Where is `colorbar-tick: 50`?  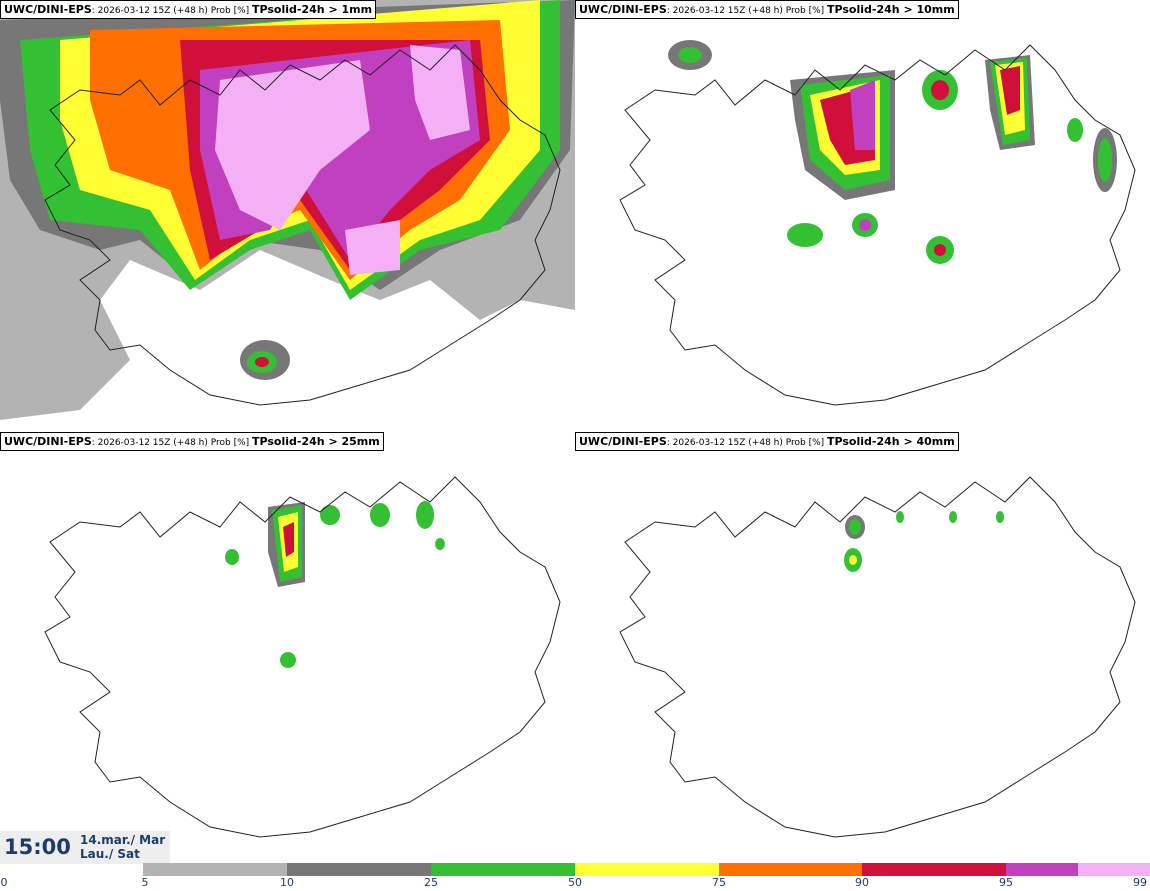
colorbar-tick: 50 is located at coordinates (575, 882).